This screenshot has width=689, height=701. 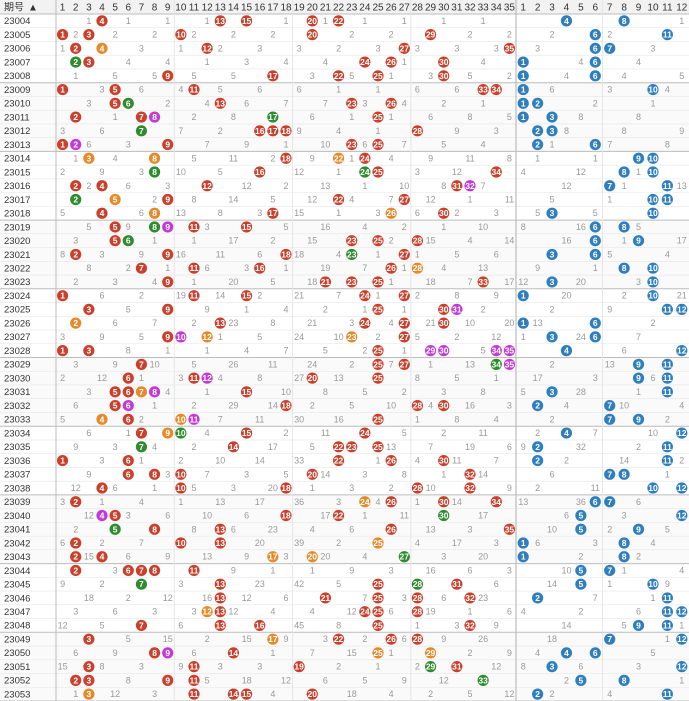 I want to click on back-miss-value: 20, so click(x=566, y=296).